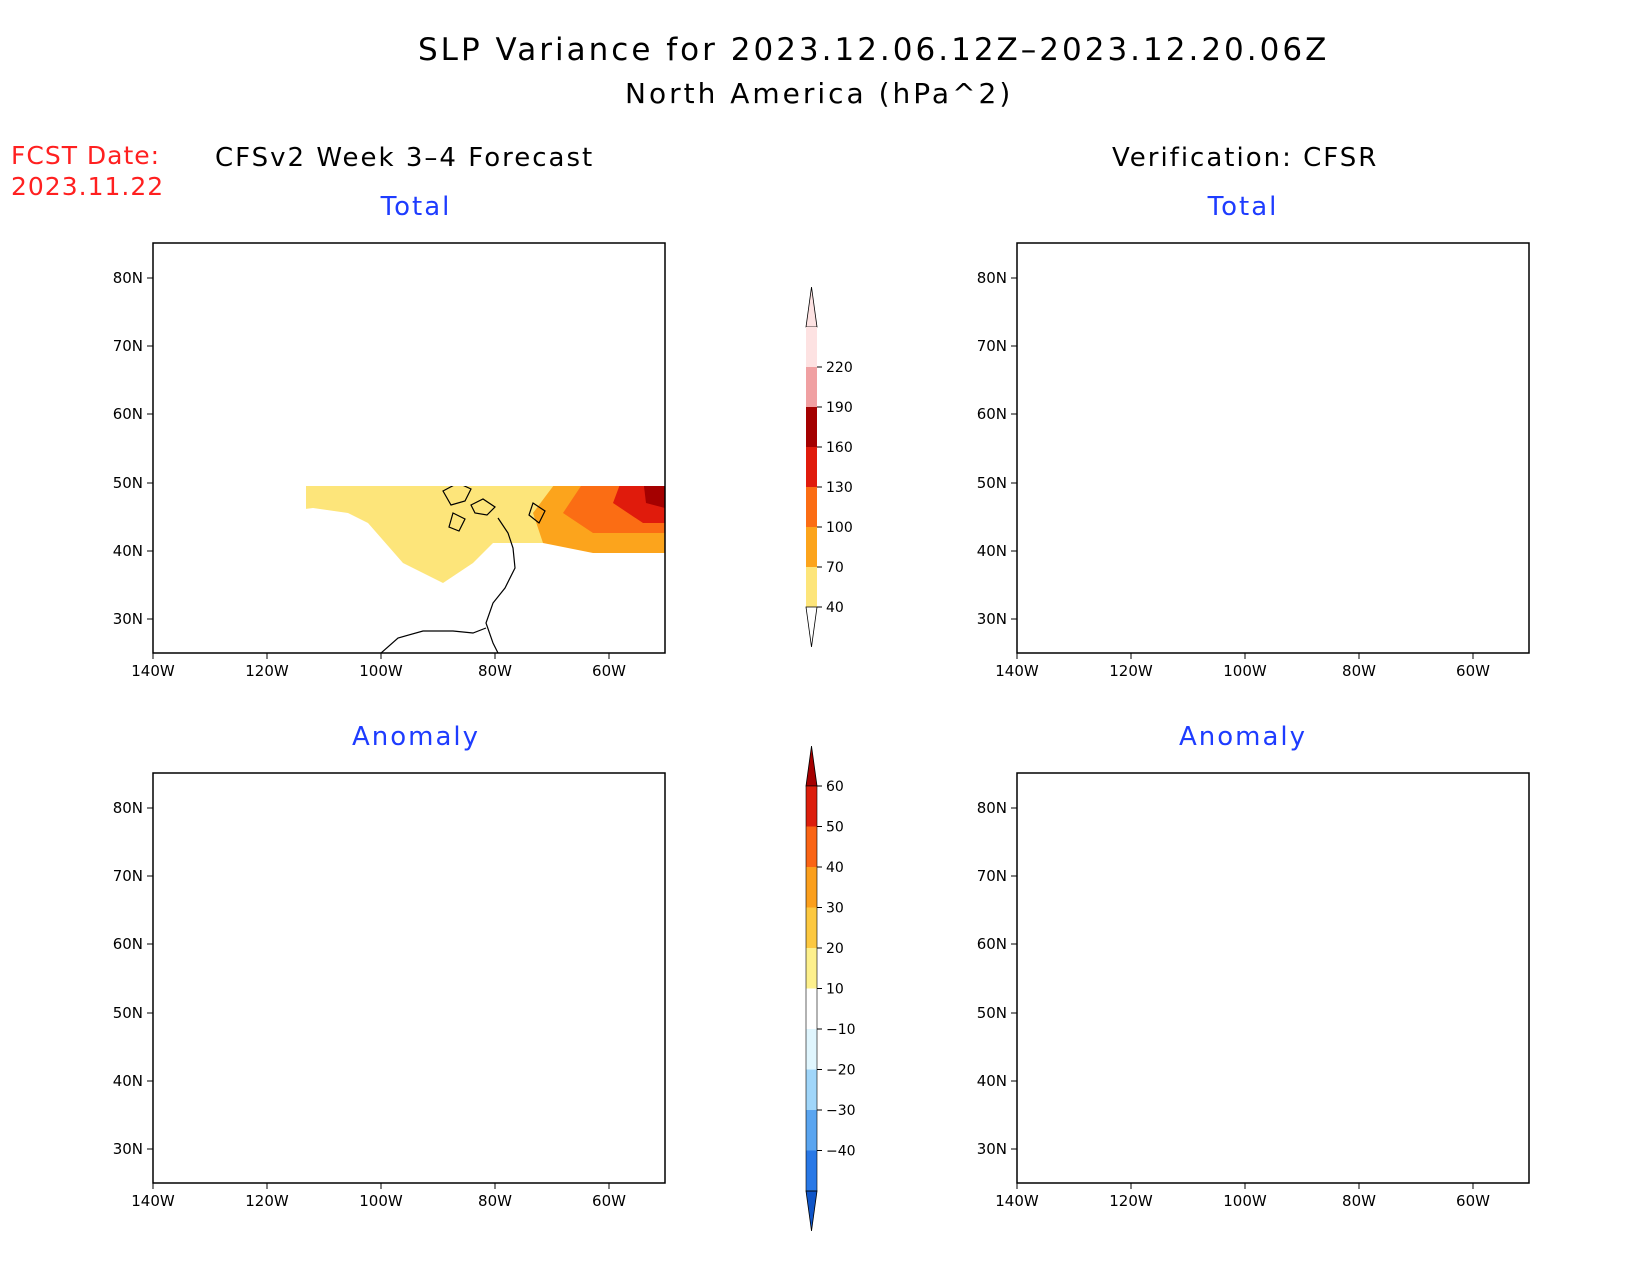  I want to click on fcst-date-value: 2023.11.22, so click(88, 186).